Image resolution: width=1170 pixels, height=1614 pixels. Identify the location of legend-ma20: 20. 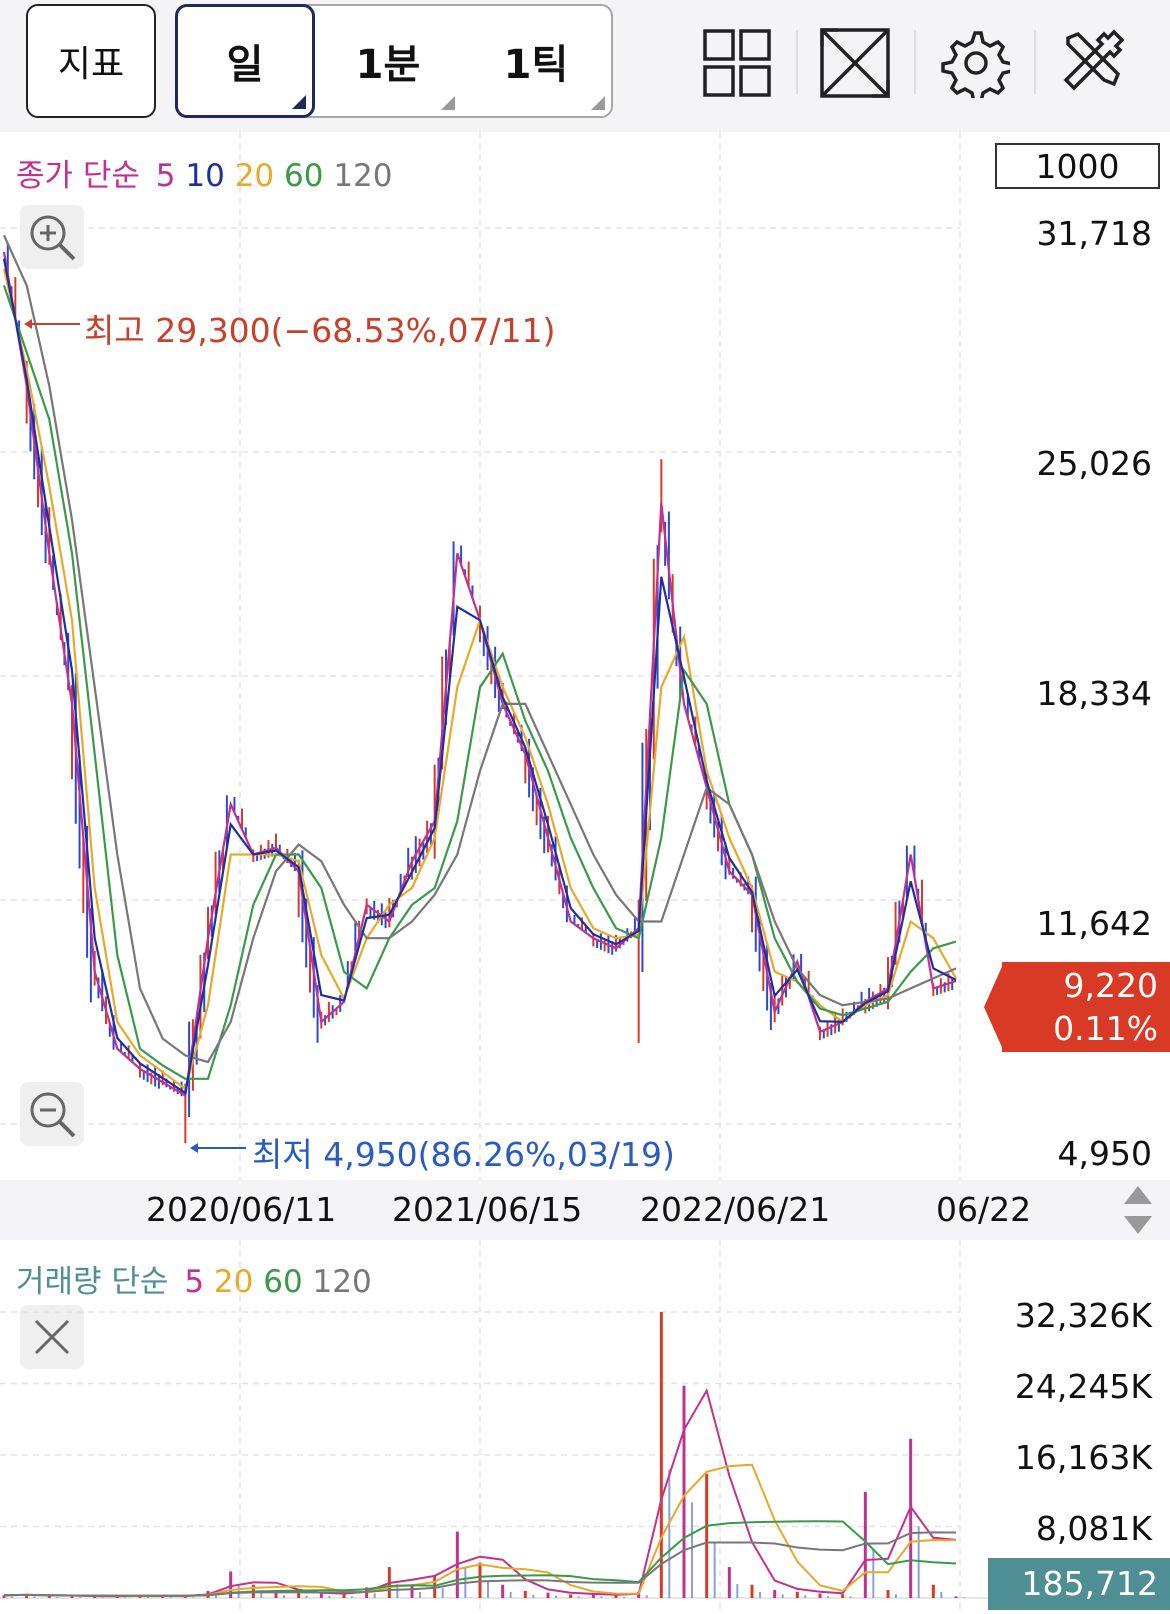
(254, 176).